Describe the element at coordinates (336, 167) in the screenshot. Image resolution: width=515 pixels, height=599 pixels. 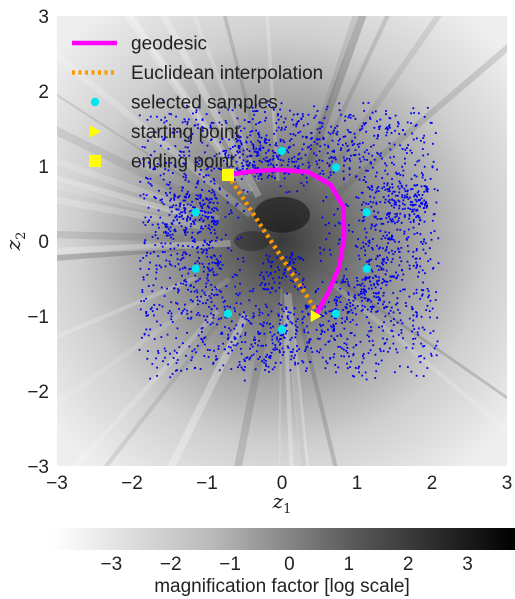
I see `selected-sample-point` at that location.